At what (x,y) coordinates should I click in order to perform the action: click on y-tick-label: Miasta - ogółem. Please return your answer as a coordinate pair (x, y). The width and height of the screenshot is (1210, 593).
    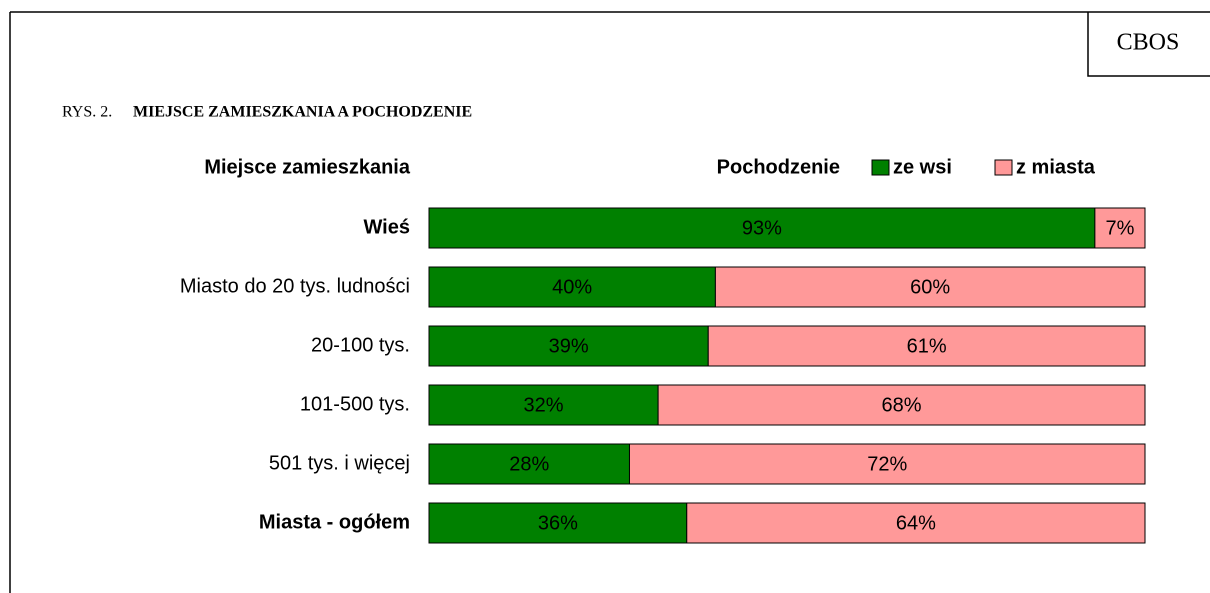
    Looking at the image, I should click on (334, 522).